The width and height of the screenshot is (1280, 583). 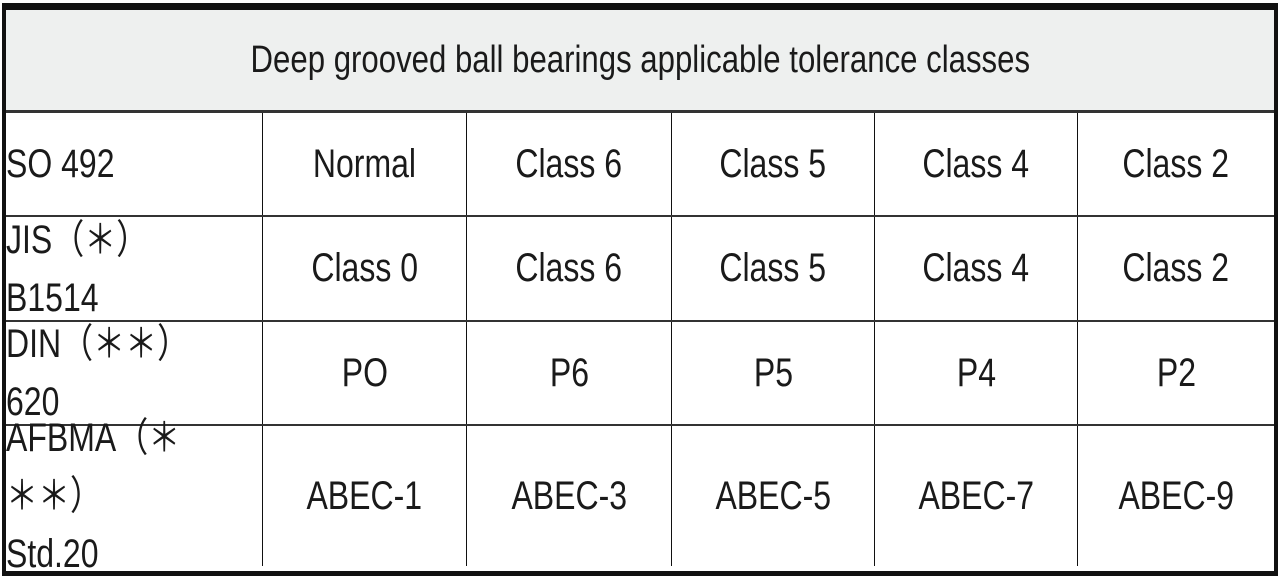 I want to click on class-cell-text: ABEC-7, so click(x=976, y=495).